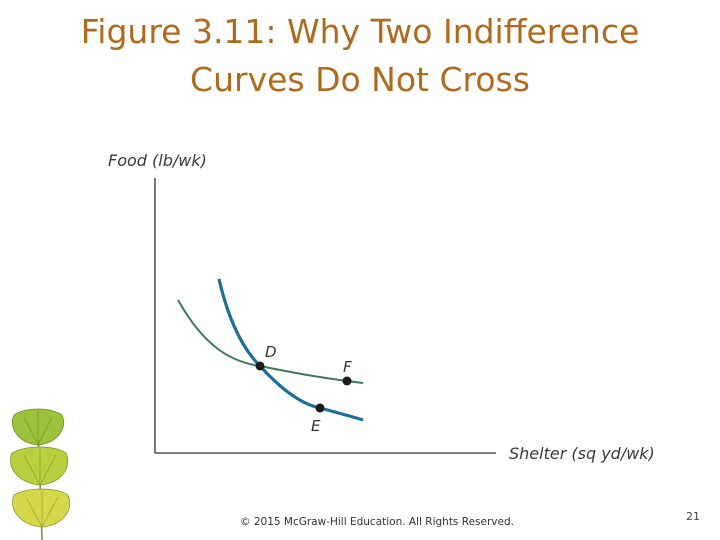 The image size is (720, 540). Describe the element at coordinates (320, 408) in the screenshot. I see `point-e` at that location.